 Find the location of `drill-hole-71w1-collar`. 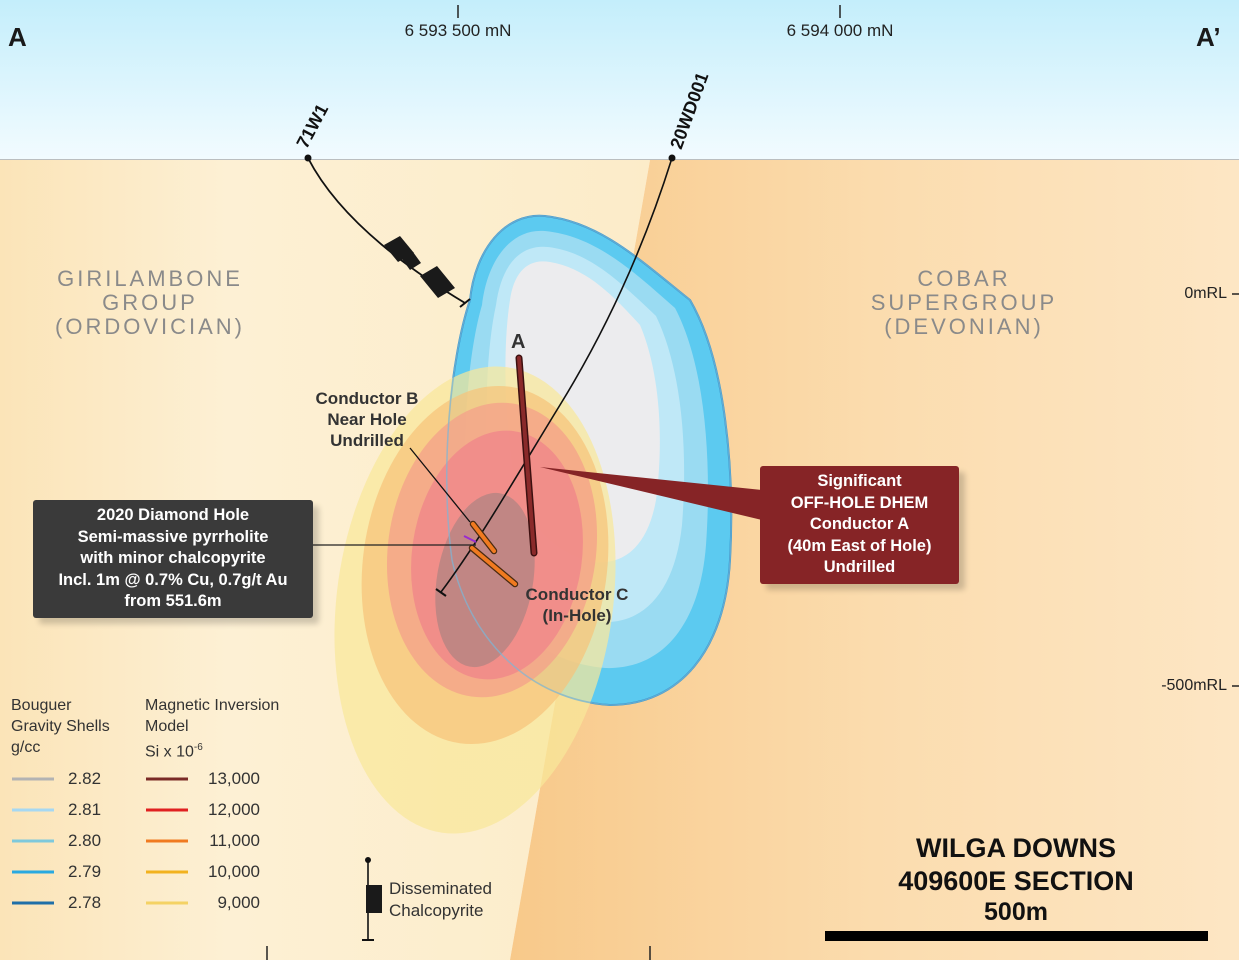

drill-hole-71w1-collar is located at coordinates (308, 158).